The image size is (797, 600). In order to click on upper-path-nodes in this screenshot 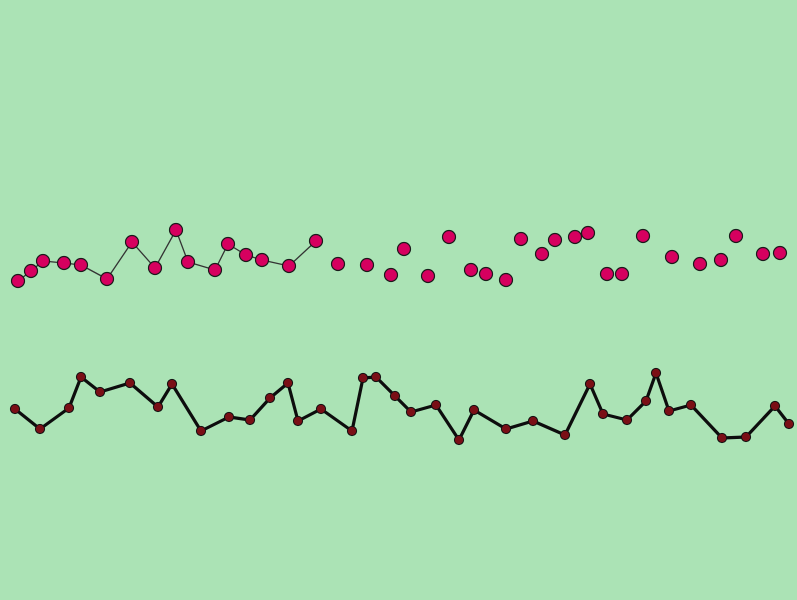, I will do `click(399, 255)`.